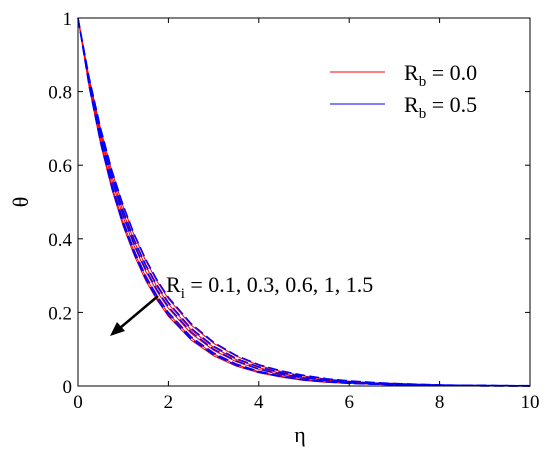 Image resolution: width=550 pixels, height=452 pixels. What do you see at coordinates (269, 287) in the screenshot?
I see `annotation-text: Ri = 0.1, 0.3, 0.6, 1, 1.5` at bounding box center [269, 287].